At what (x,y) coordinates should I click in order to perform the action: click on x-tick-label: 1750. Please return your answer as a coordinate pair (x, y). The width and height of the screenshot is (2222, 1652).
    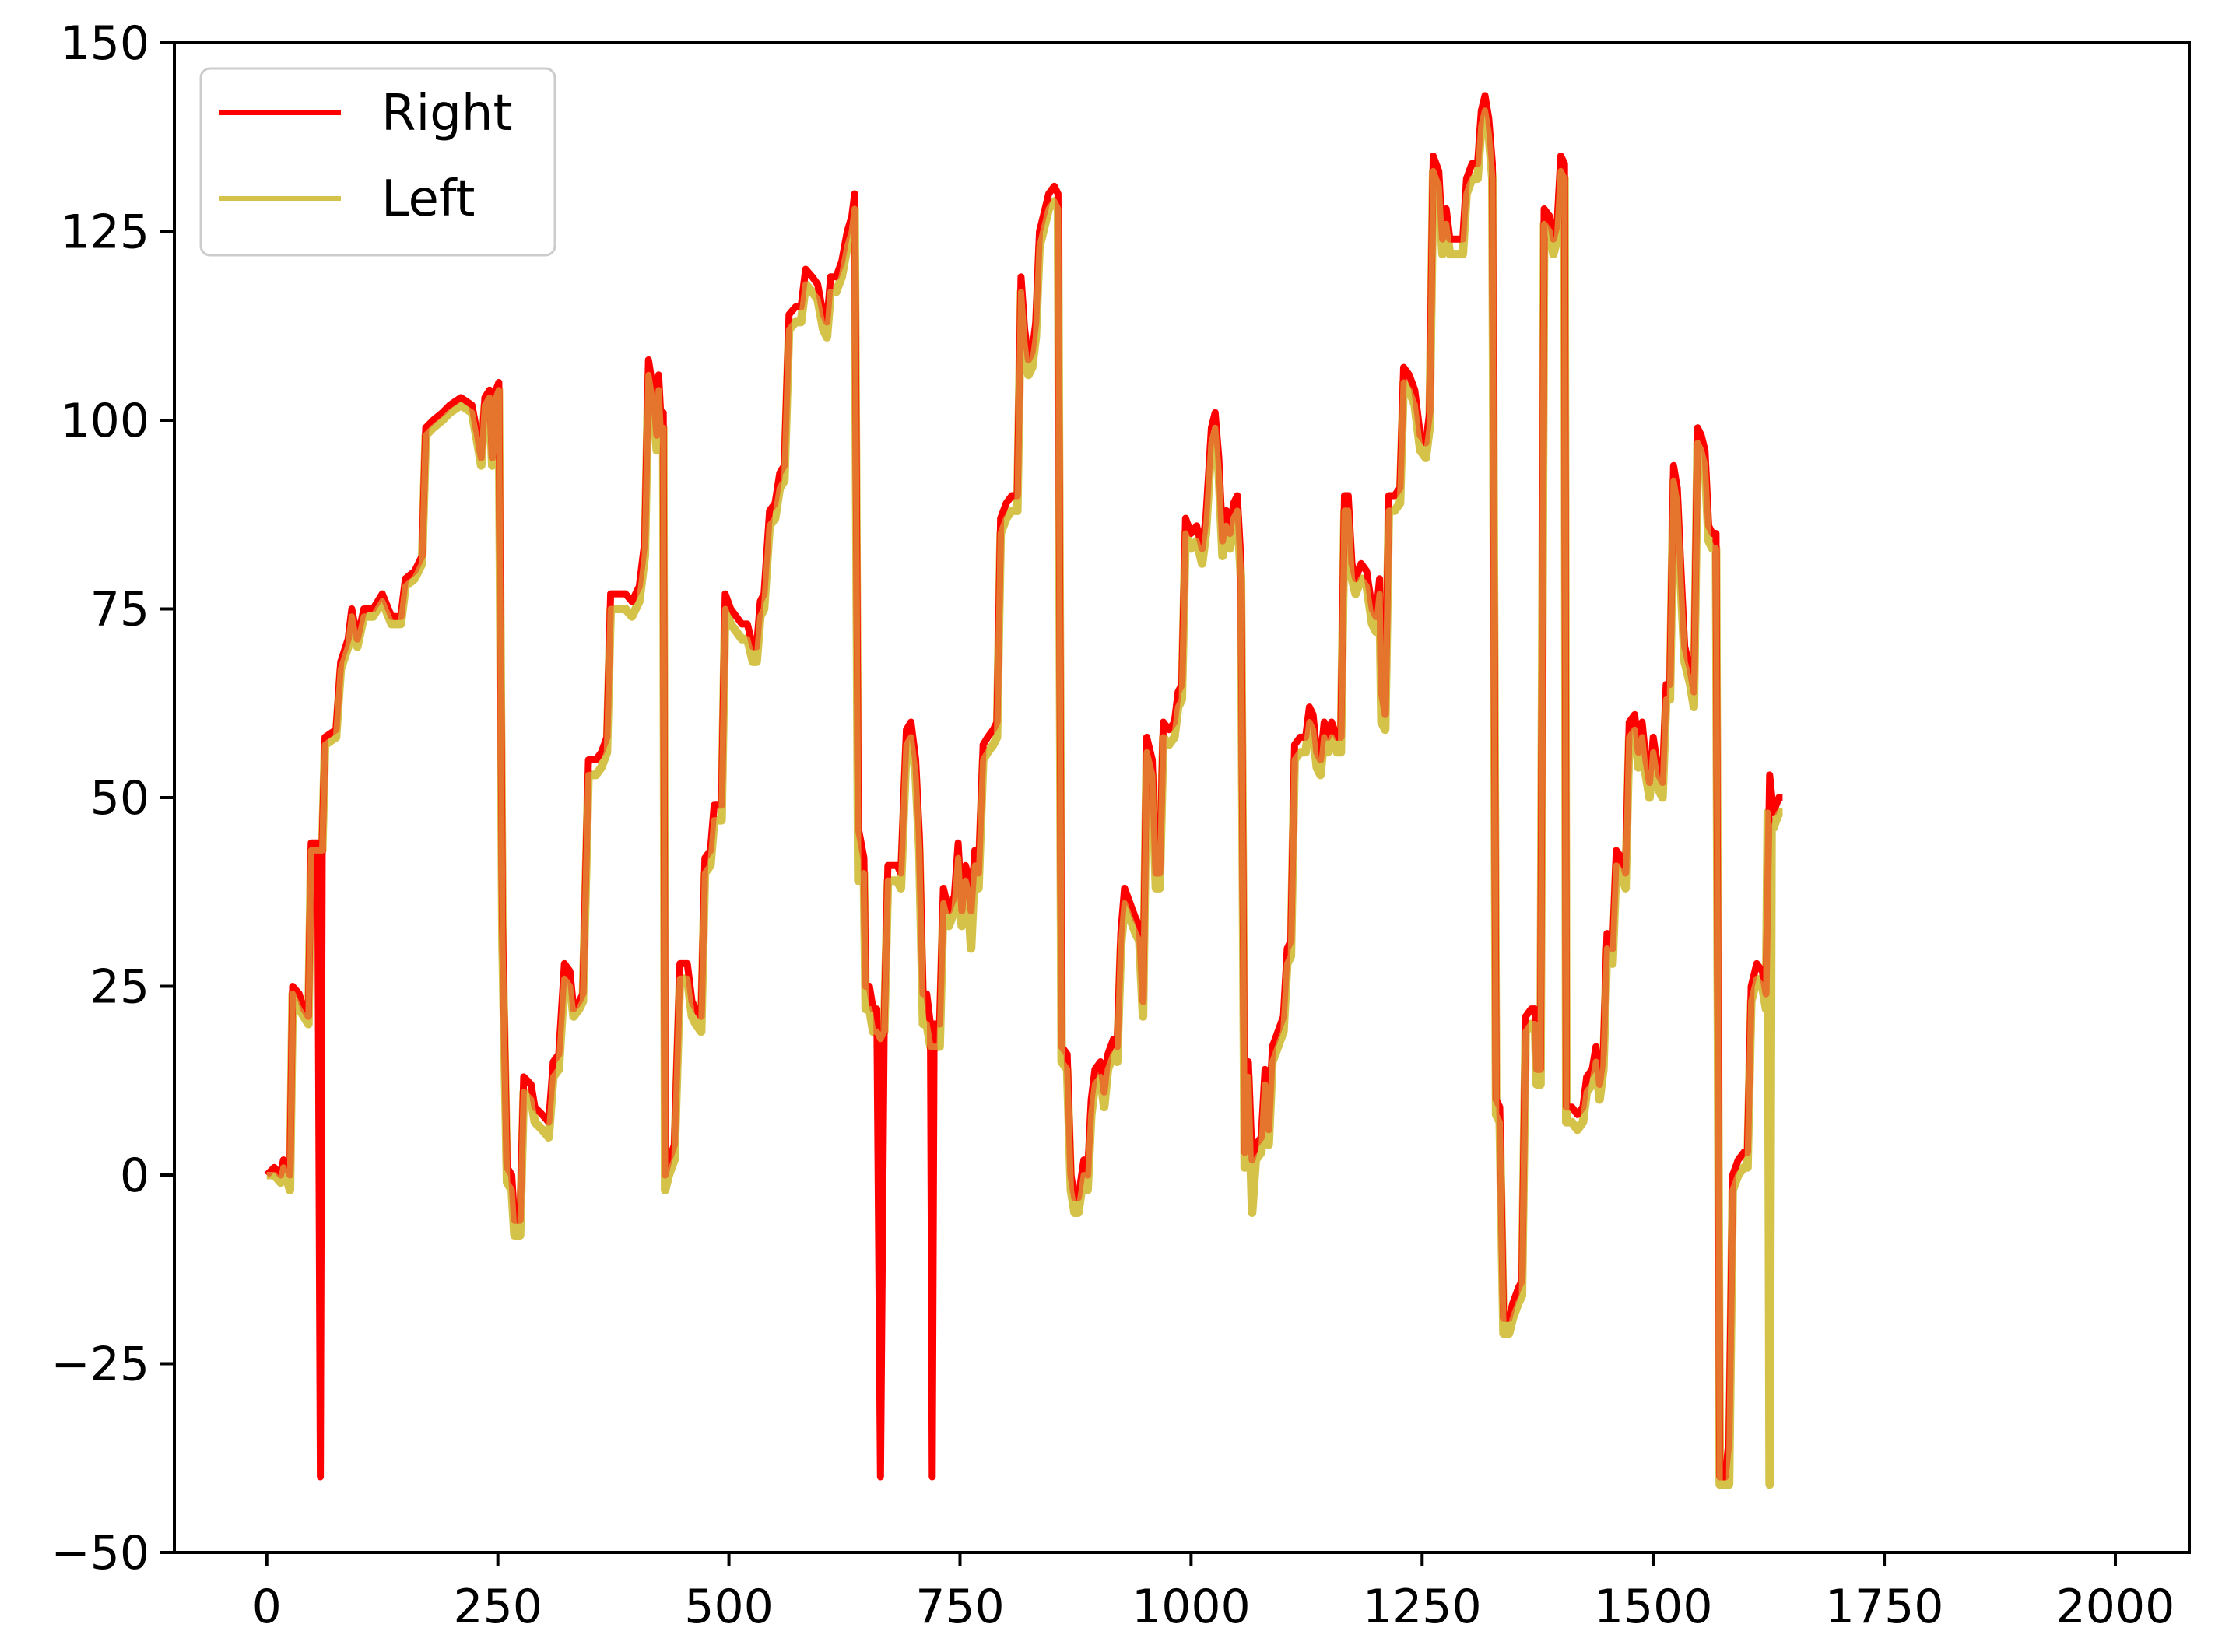
    Looking at the image, I should click on (1884, 1607).